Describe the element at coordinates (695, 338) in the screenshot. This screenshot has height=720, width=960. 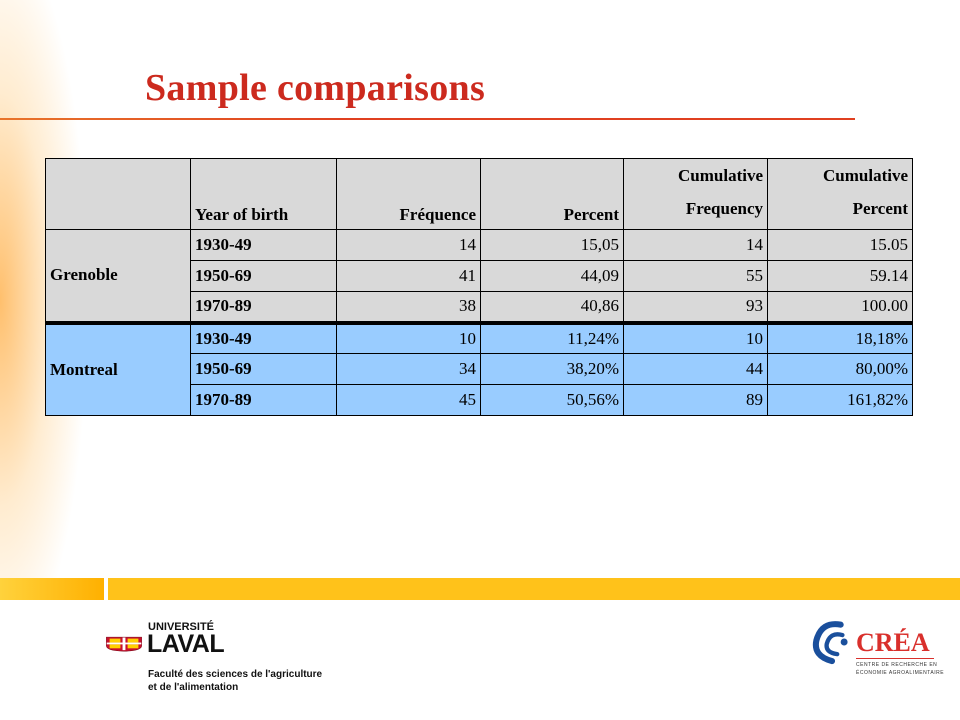
I see `cum-freq-cell: 10` at that location.